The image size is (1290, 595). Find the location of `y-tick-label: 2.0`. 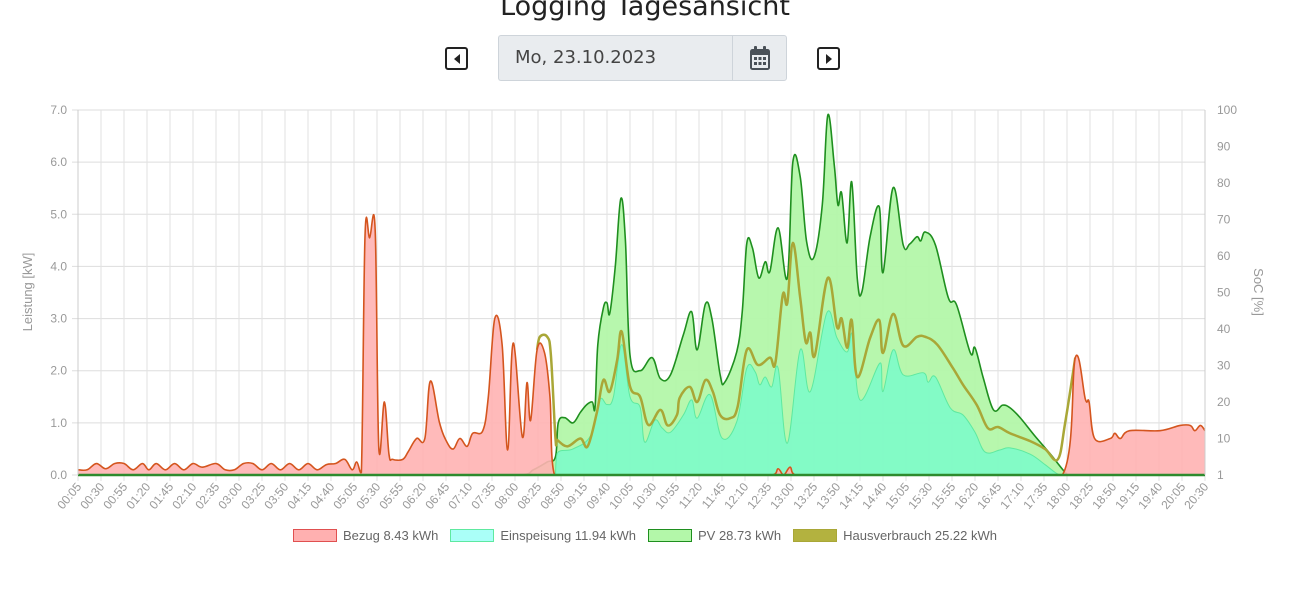

y-tick-label: 2.0 is located at coordinates (58, 371).